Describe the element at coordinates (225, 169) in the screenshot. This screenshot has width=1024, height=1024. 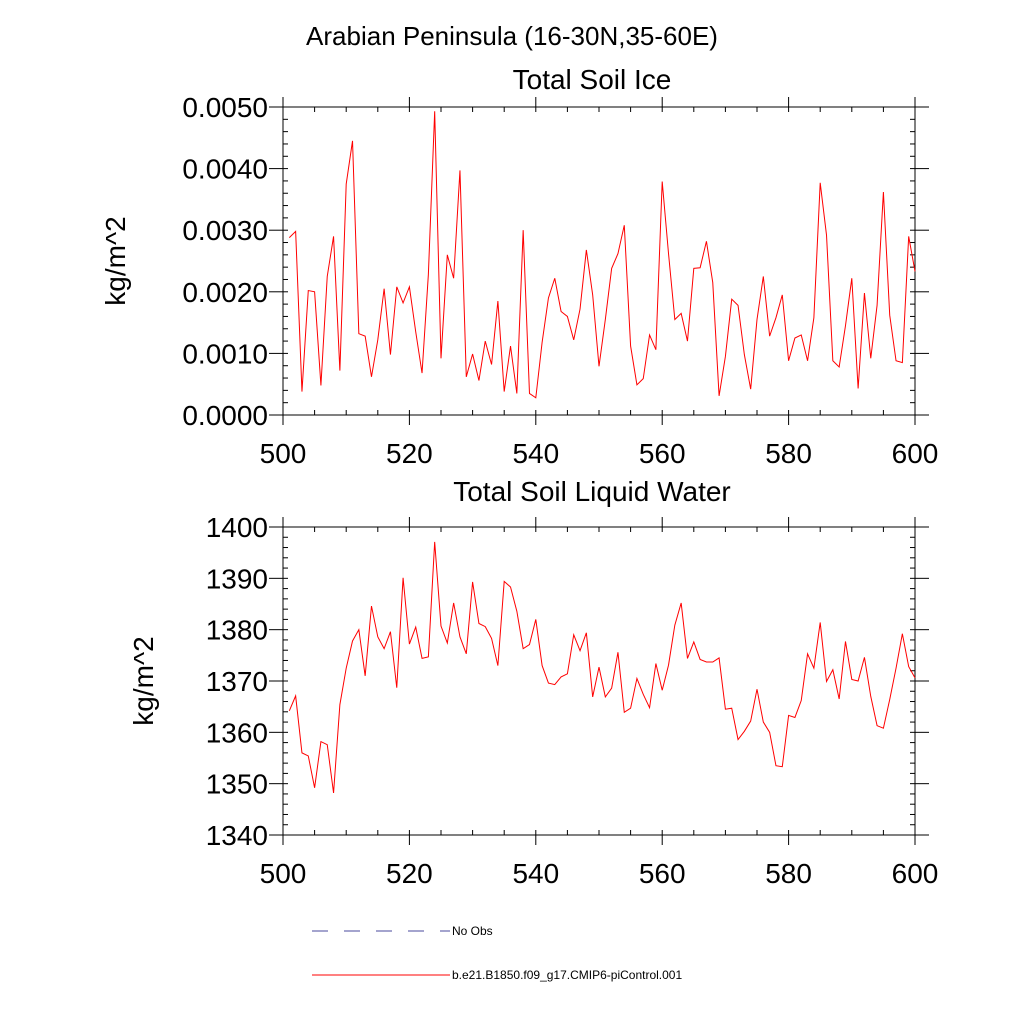
I see `y-tick-label: 0.0040` at that location.